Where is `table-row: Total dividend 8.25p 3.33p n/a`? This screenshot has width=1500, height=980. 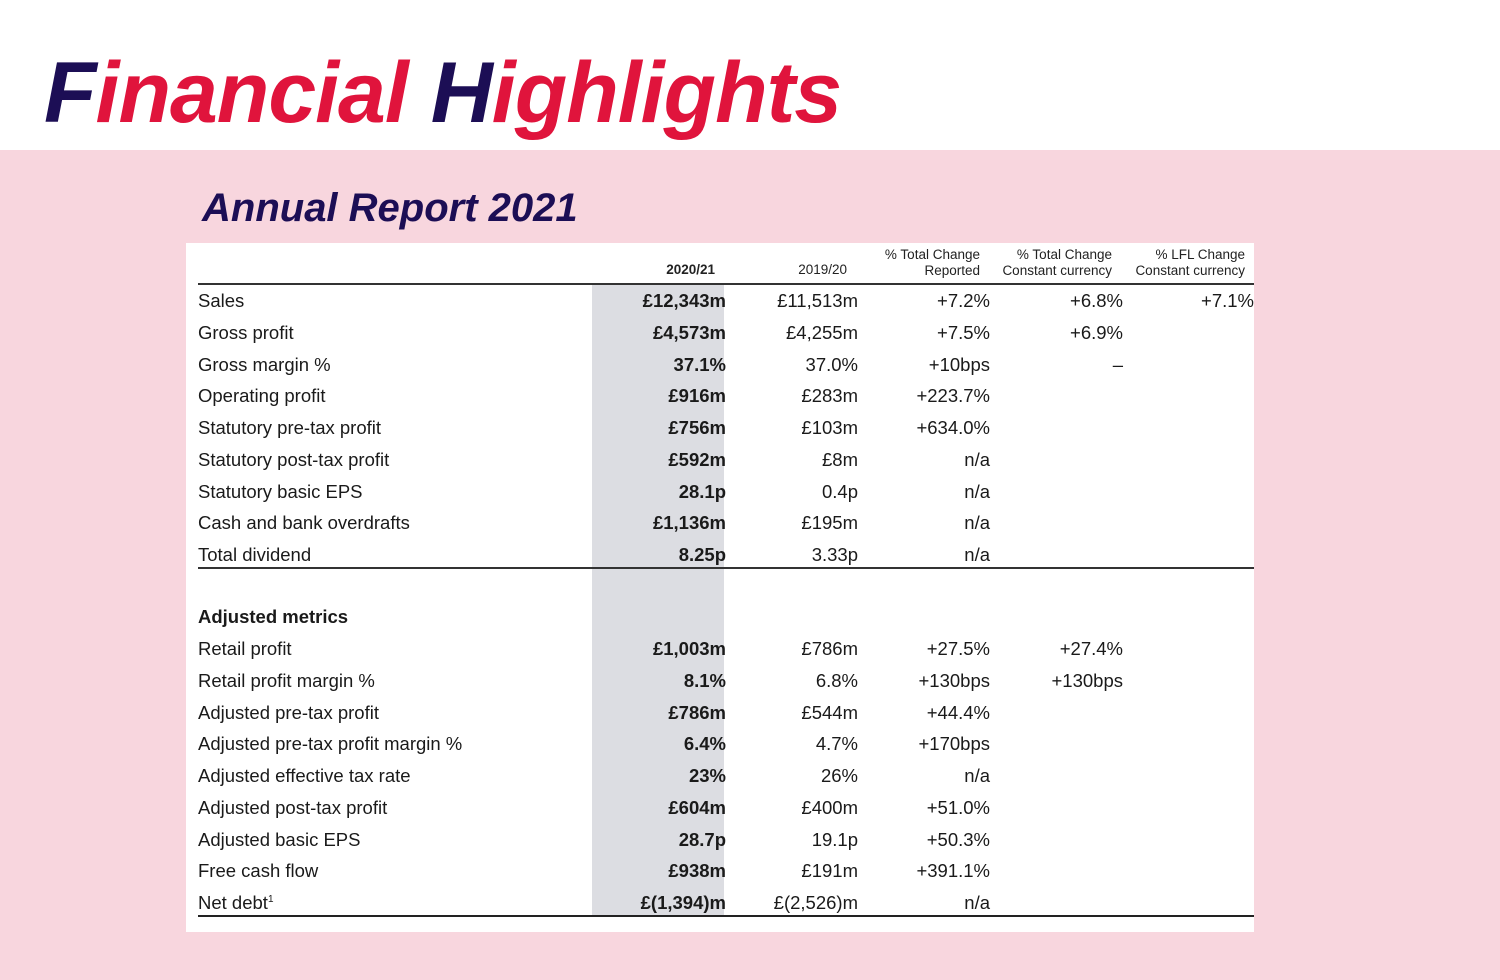
table-row: Total dividend 8.25p 3.33p n/a is located at coordinates (726, 555).